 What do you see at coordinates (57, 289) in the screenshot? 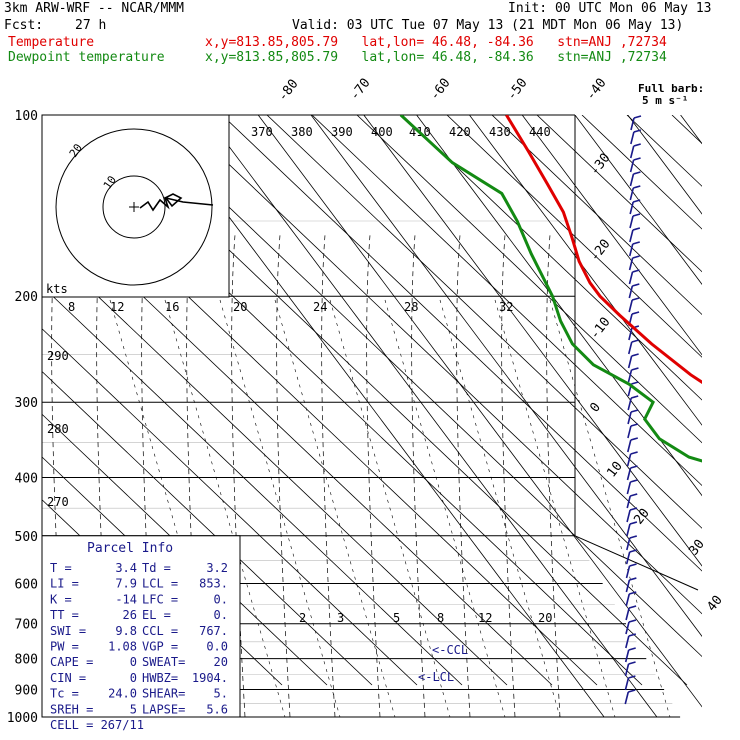
I see `hodograph-units: kts` at bounding box center [57, 289].